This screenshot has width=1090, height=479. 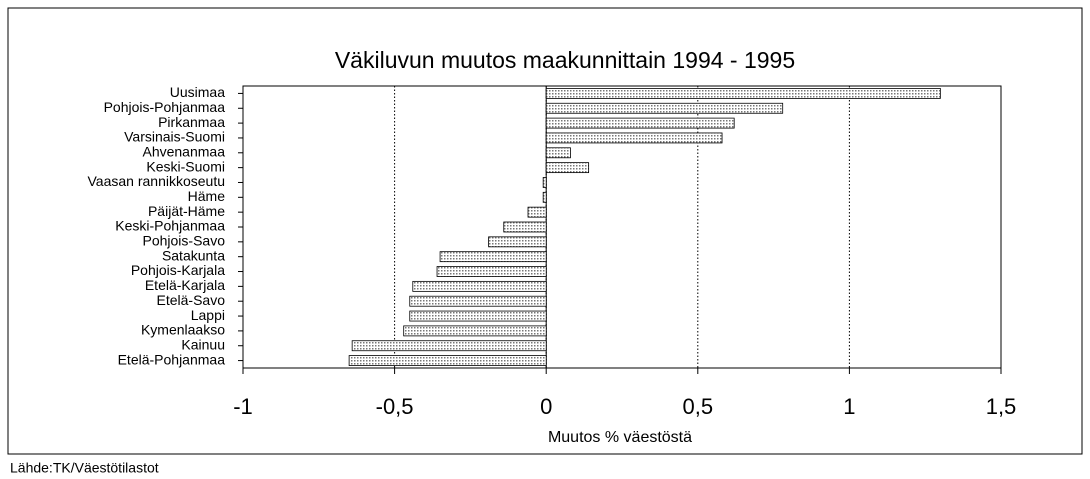 What do you see at coordinates (191, 122) in the screenshot?
I see `y-tick-label: Pirkanmaa` at bounding box center [191, 122].